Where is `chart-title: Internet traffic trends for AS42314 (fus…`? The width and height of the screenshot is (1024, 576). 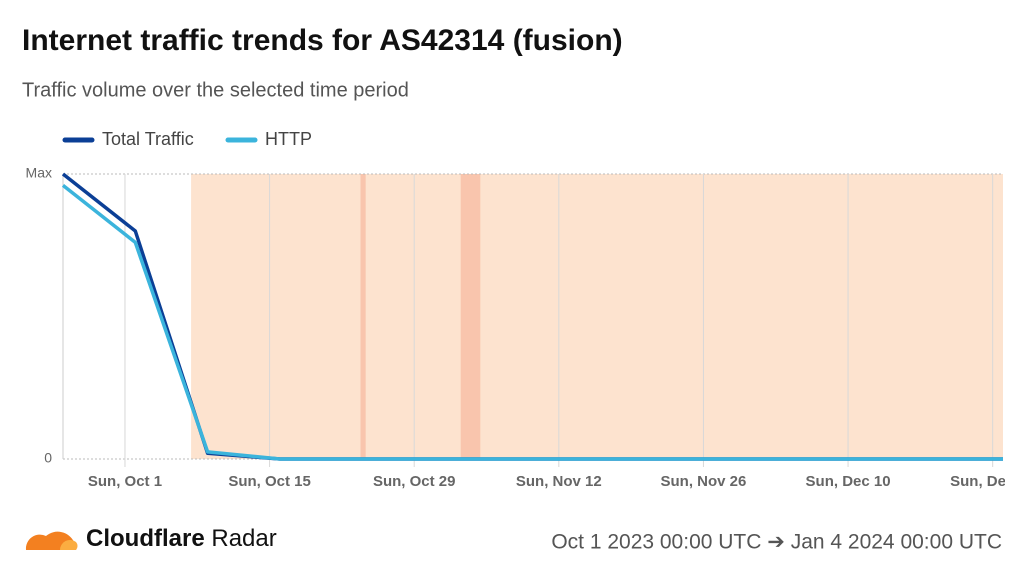
chart-title: Internet traffic trends for AS42314 (fus… is located at coordinates (322, 40).